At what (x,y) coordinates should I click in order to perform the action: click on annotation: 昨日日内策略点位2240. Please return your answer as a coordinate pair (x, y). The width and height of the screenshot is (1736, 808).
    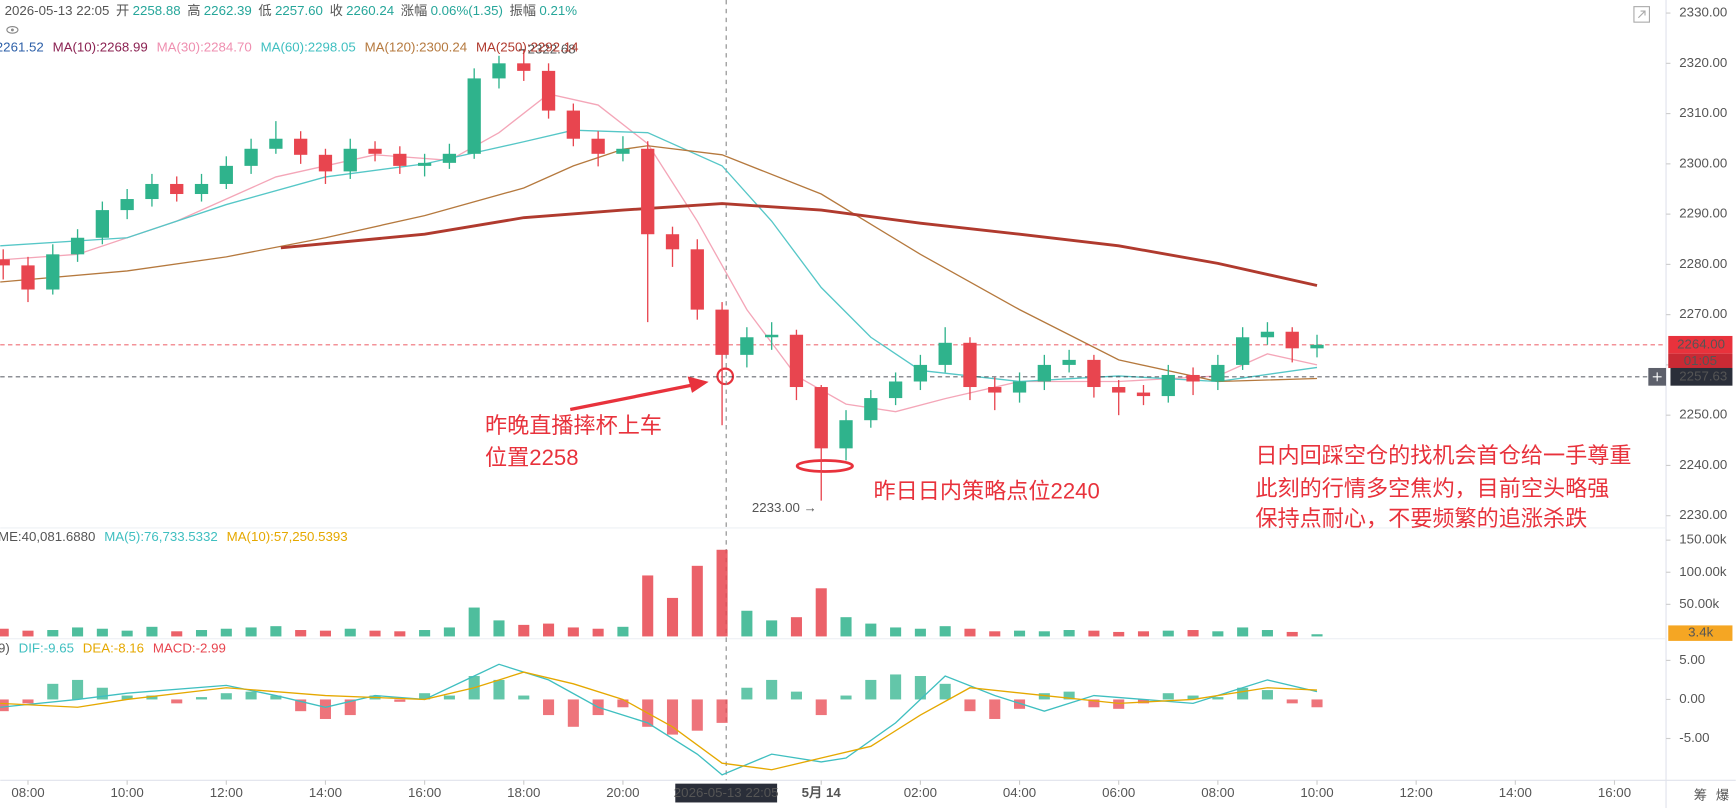
    Looking at the image, I should click on (987, 490).